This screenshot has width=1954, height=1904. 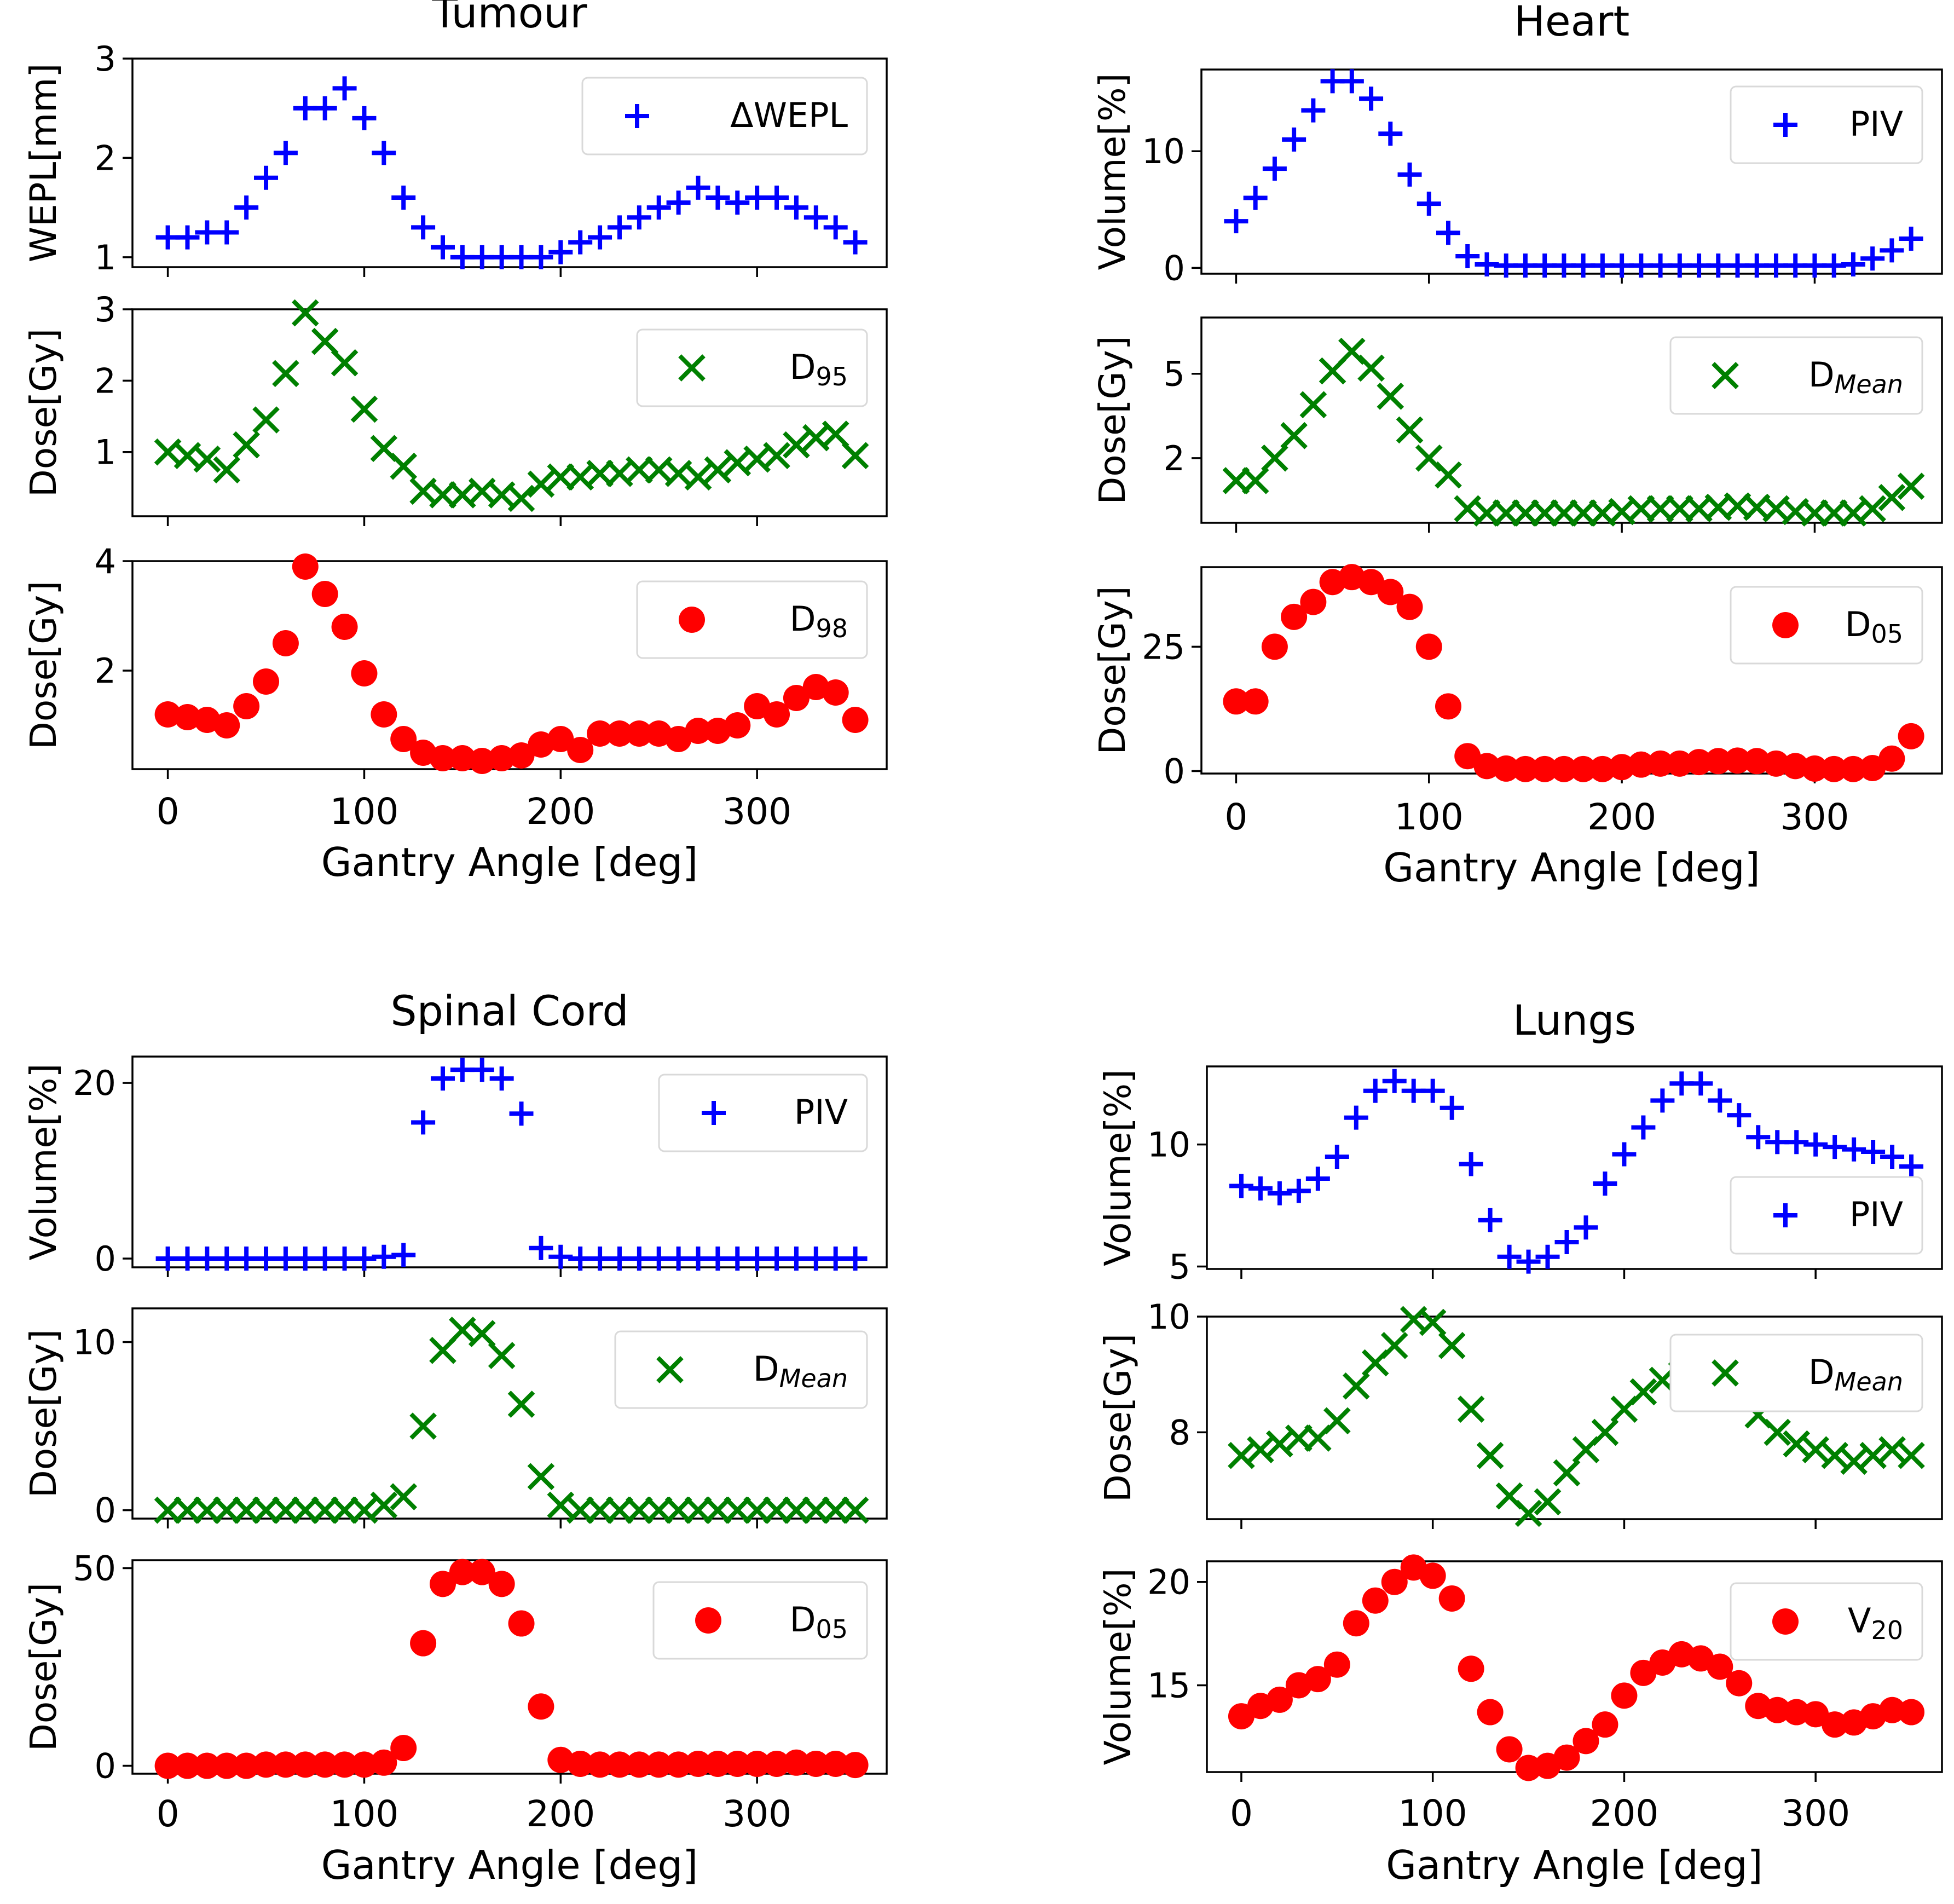 I want to click on y-tick-label: 5, so click(x=1175, y=374).